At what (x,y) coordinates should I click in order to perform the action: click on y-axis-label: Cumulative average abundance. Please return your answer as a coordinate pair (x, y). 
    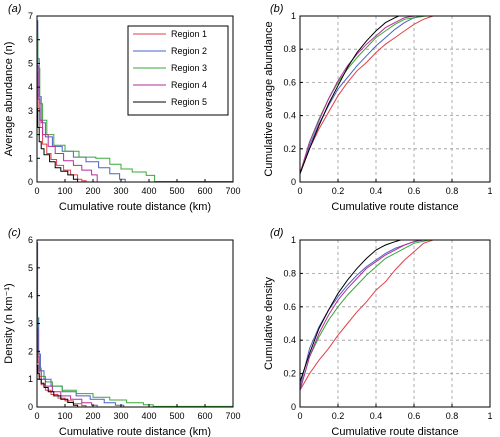
    Looking at the image, I should click on (269, 98).